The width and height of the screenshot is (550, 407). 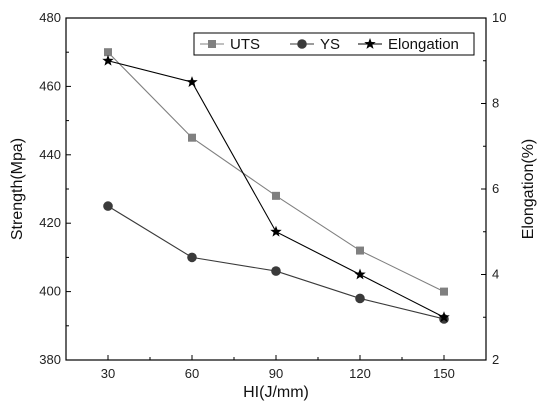 I want to click on legend-box, so click(x=334, y=44).